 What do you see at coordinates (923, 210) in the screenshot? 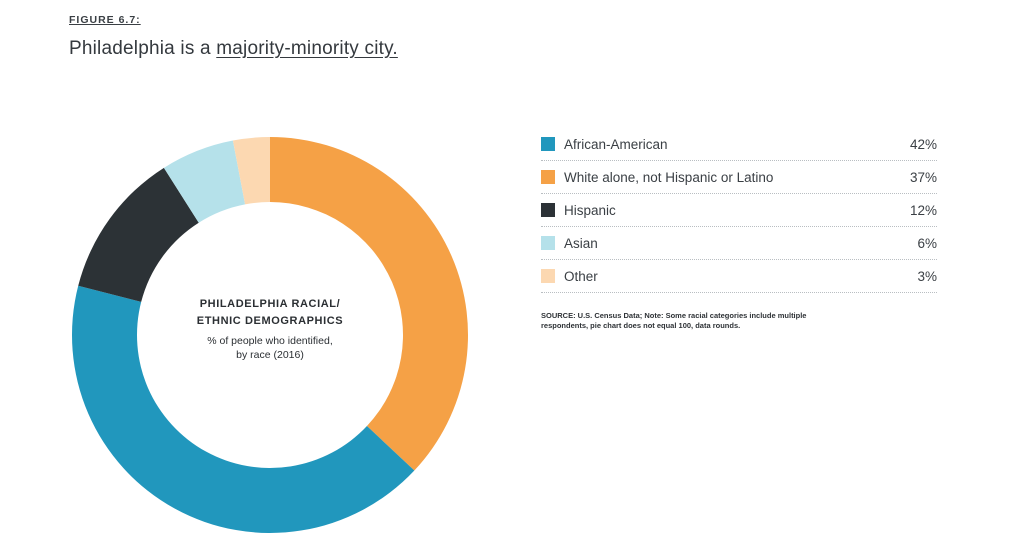
I see `legend-value: 12%` at bounding box center [923, 210].